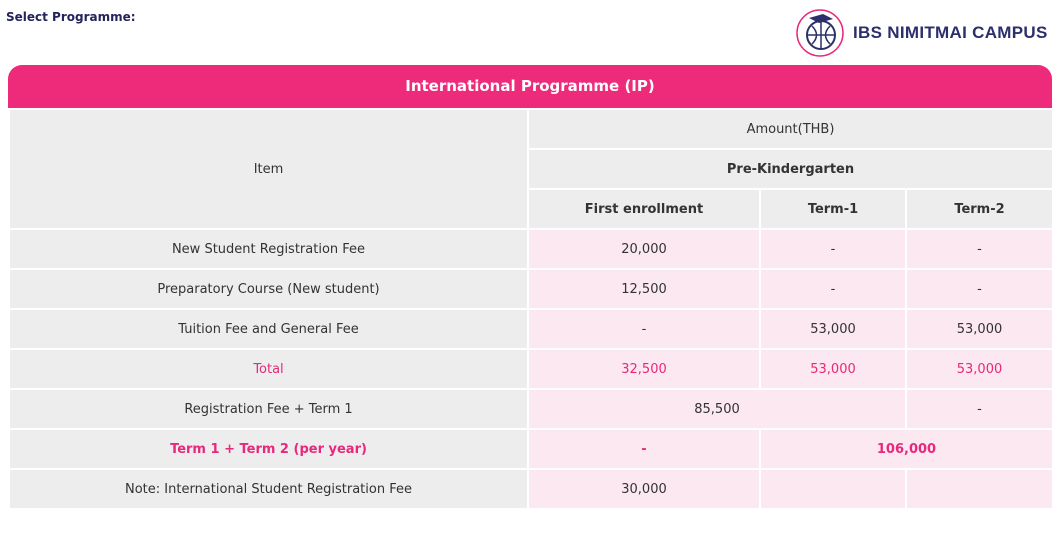 This screenshot has width=1063, height=543. Describe the element at coordinates (268, 329) in the screenshot. I see `row-item: Tuition Fee and General Fee` at that location.